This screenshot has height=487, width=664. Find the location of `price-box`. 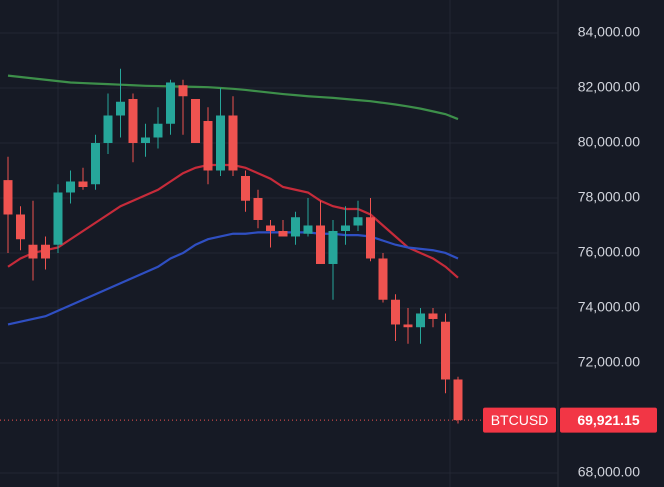

price-box is located at coordinates (608, 420).